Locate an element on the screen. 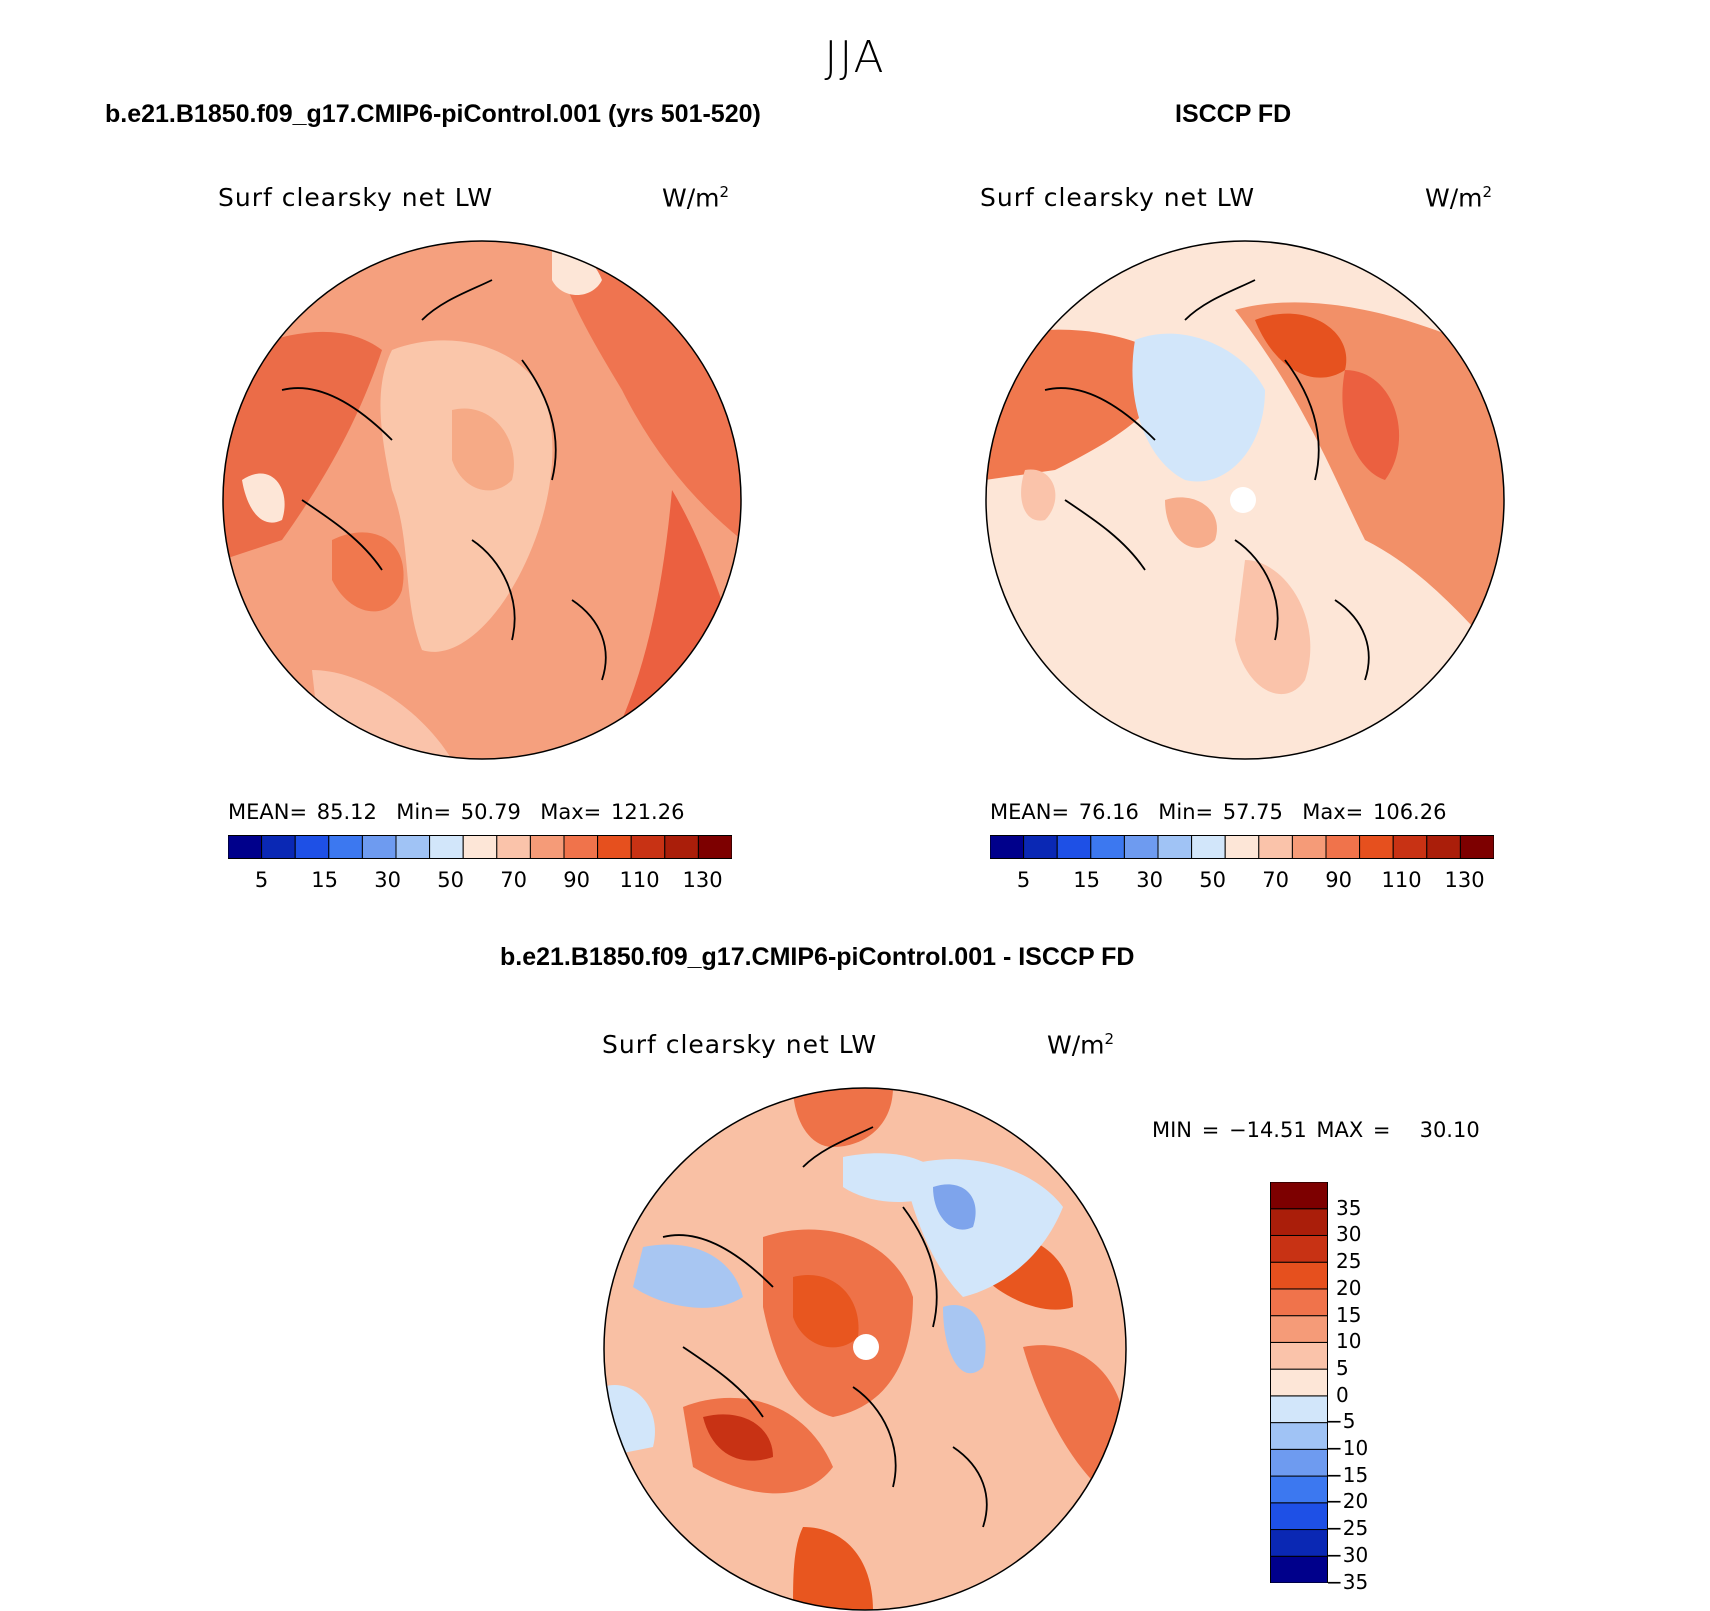  map-2-pole-missing-data is located at coordinates (1243, 500).